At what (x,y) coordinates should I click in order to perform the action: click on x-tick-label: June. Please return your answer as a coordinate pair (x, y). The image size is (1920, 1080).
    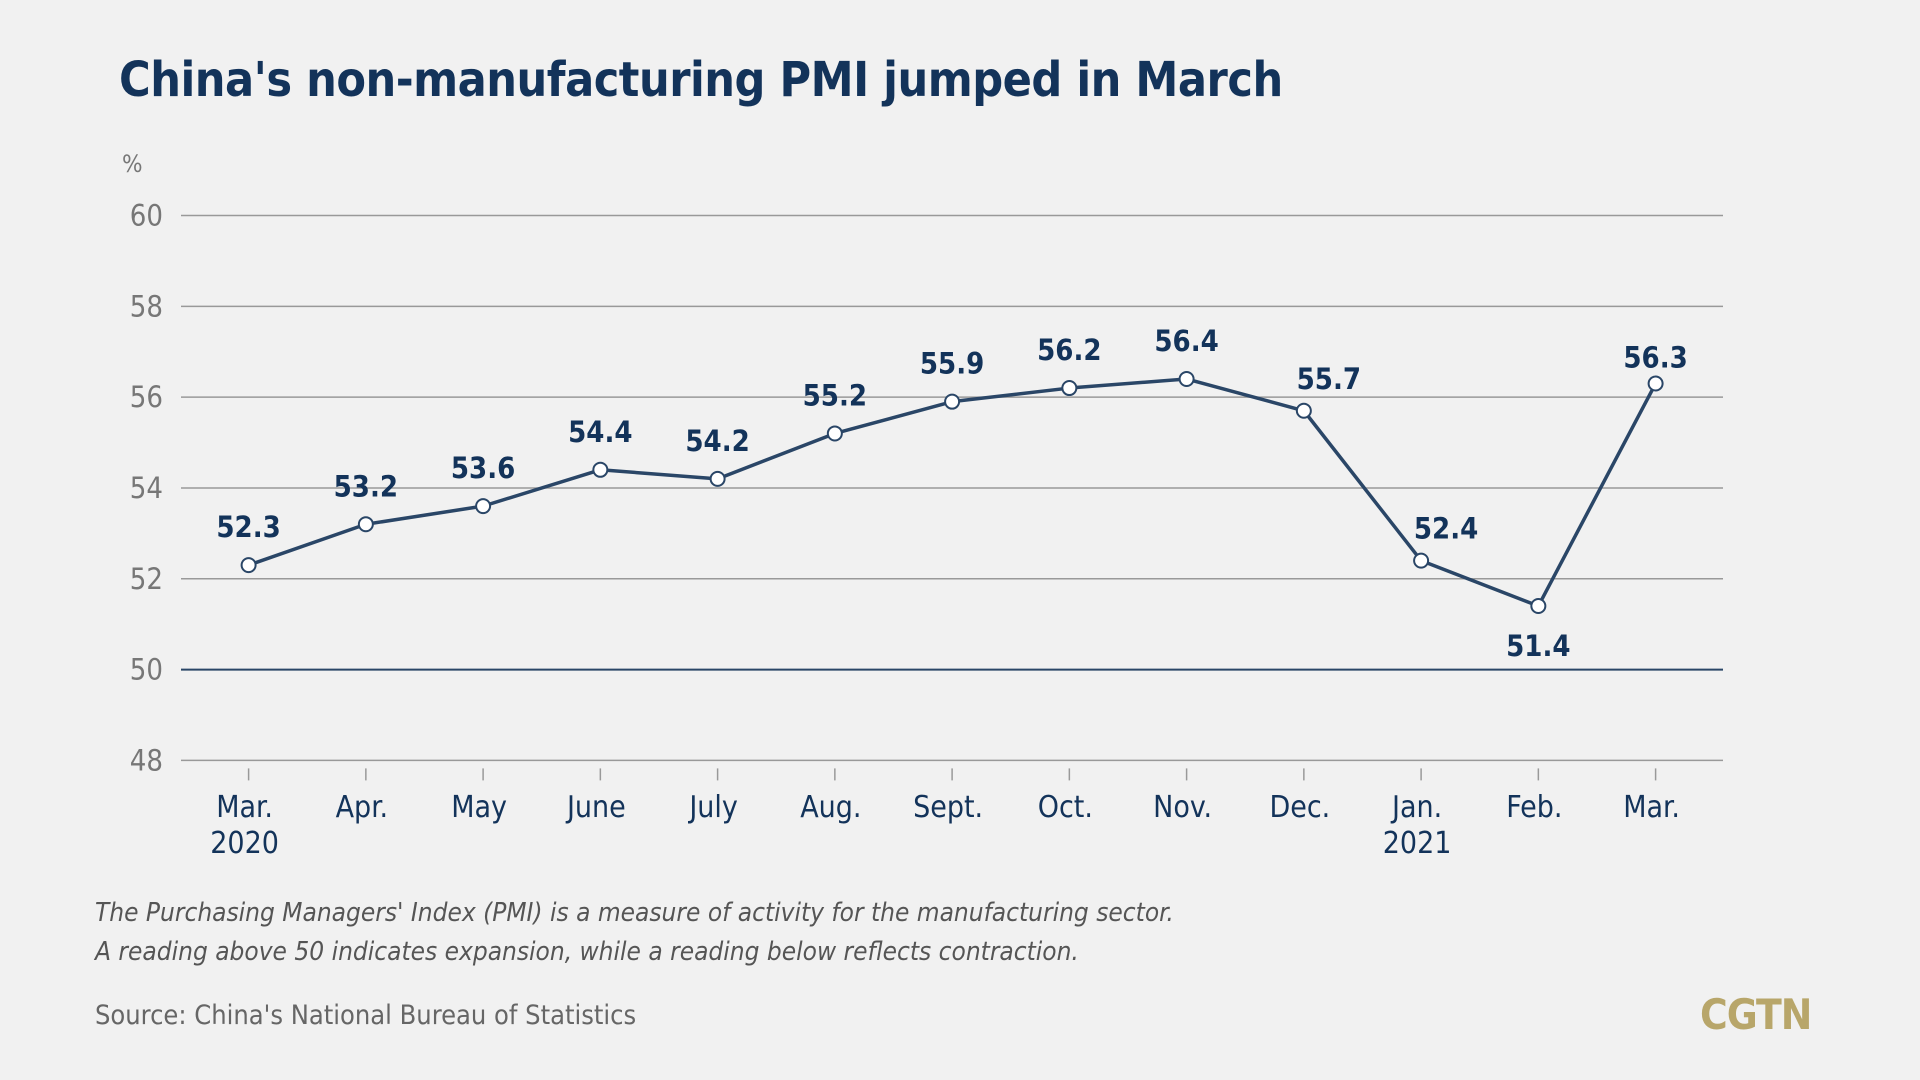
    Looking at the image, I should click on (595, 807).